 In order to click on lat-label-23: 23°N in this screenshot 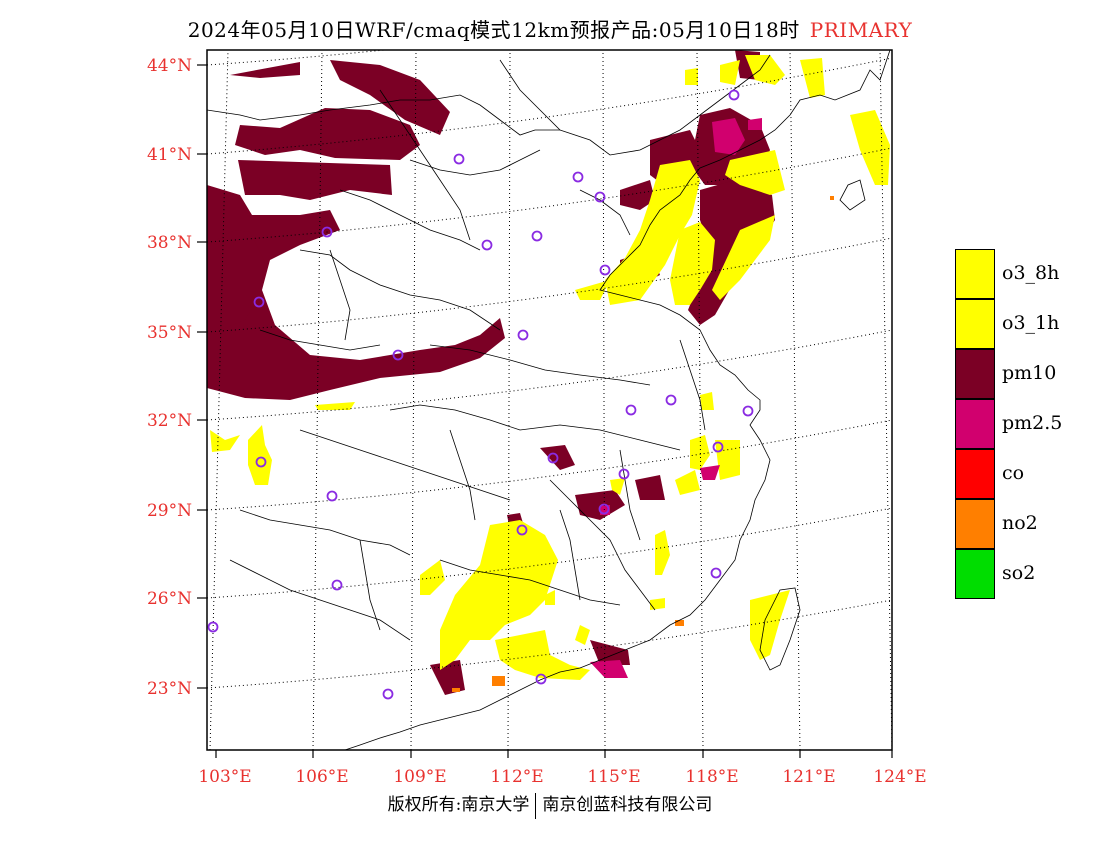, I will do `click(169, 689)`.